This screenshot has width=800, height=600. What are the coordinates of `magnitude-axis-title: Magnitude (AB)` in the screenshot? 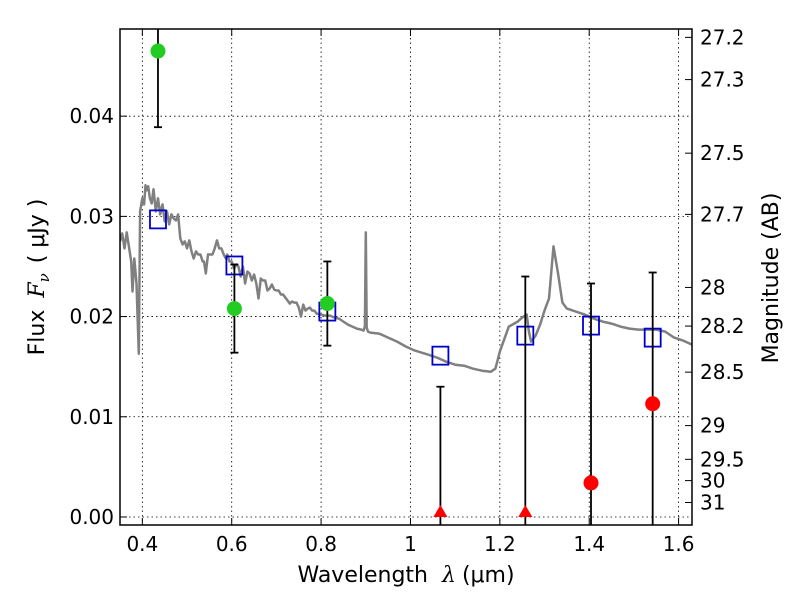 It's located at (771, 278).